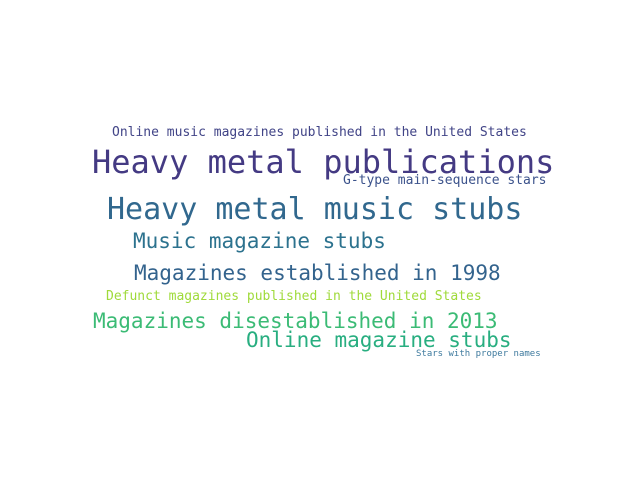 Image resolution: width=640 pixels, height=480 pixels. I want to click on word-magazines-established-1998: Magazines established in 1998, so click(317, 273).